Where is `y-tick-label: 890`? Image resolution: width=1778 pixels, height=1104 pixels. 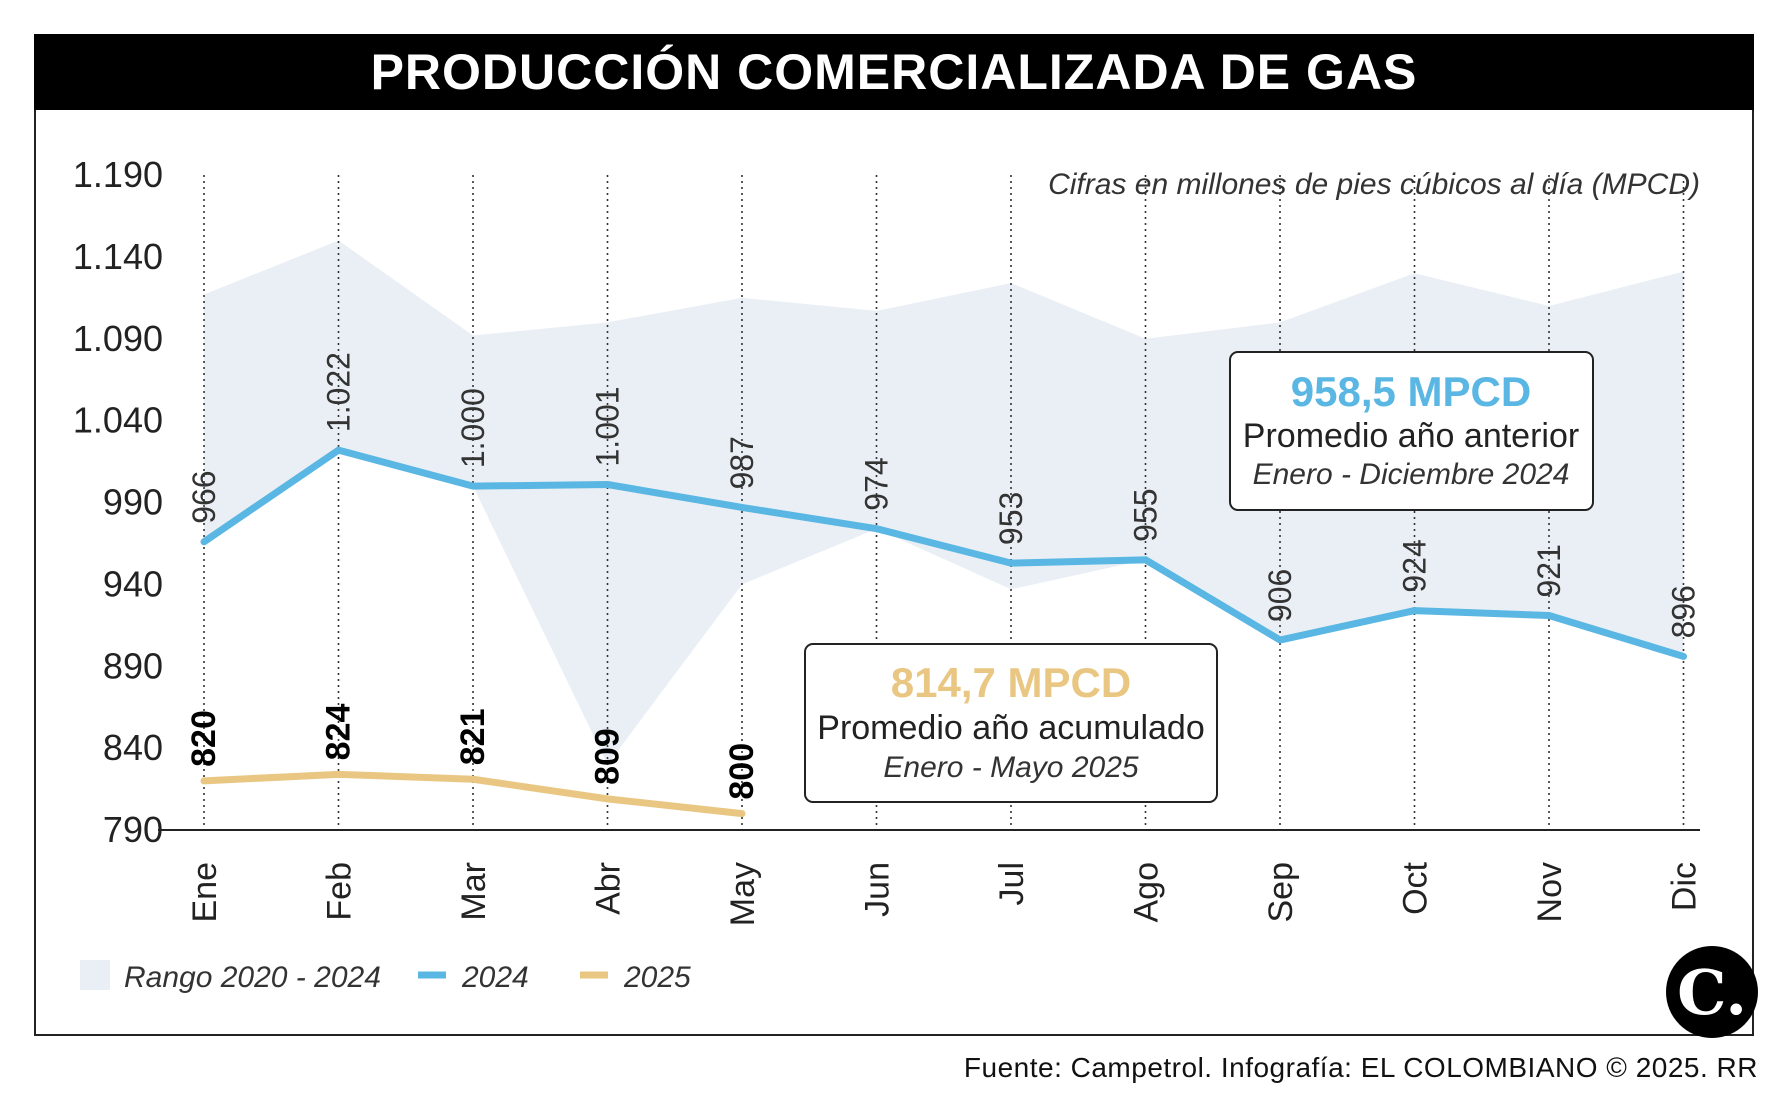
y-tick-label: 890 is located at coordinates (133, 665).